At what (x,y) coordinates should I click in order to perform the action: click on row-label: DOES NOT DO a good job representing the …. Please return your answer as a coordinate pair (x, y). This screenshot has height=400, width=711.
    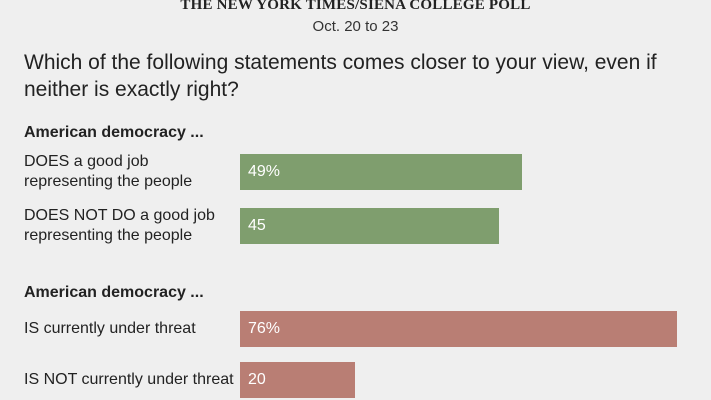
    Looking at the image, I should click on (119, 225).